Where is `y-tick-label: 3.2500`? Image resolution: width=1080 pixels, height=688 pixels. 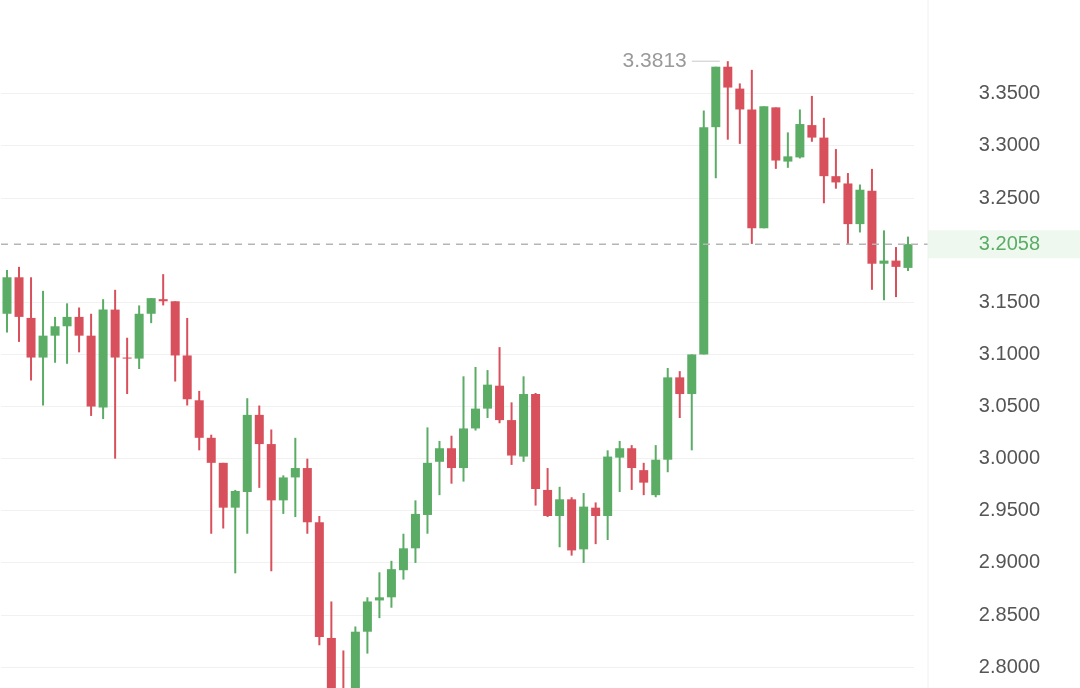 y-tick-label: 3.2500 is located at coordinates (1009, 196).